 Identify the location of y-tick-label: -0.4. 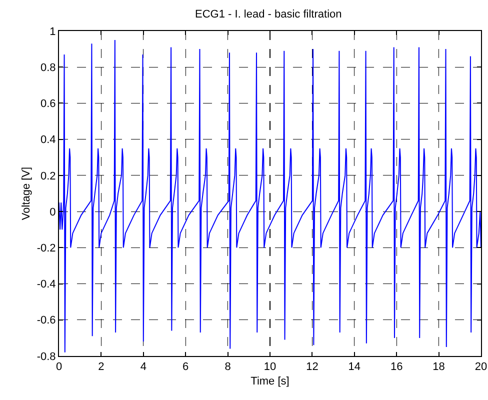
(46, 284).